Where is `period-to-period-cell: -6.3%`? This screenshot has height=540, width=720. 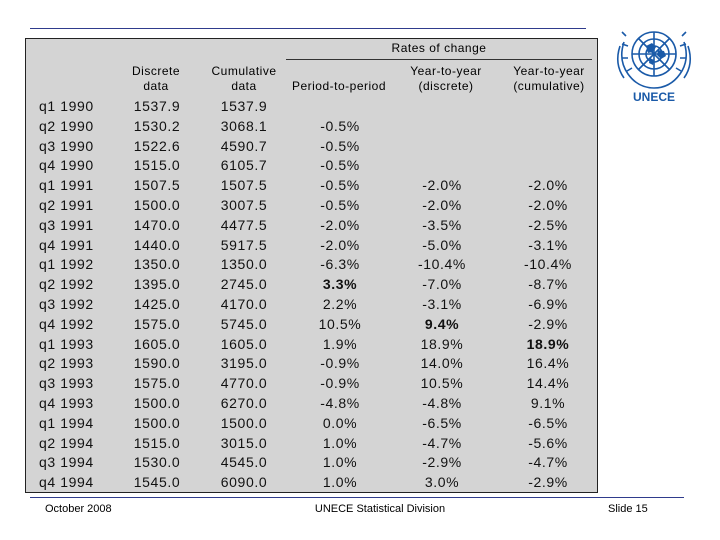
period-to-period-cell: -6.3% is located at coordinates (340, 264).